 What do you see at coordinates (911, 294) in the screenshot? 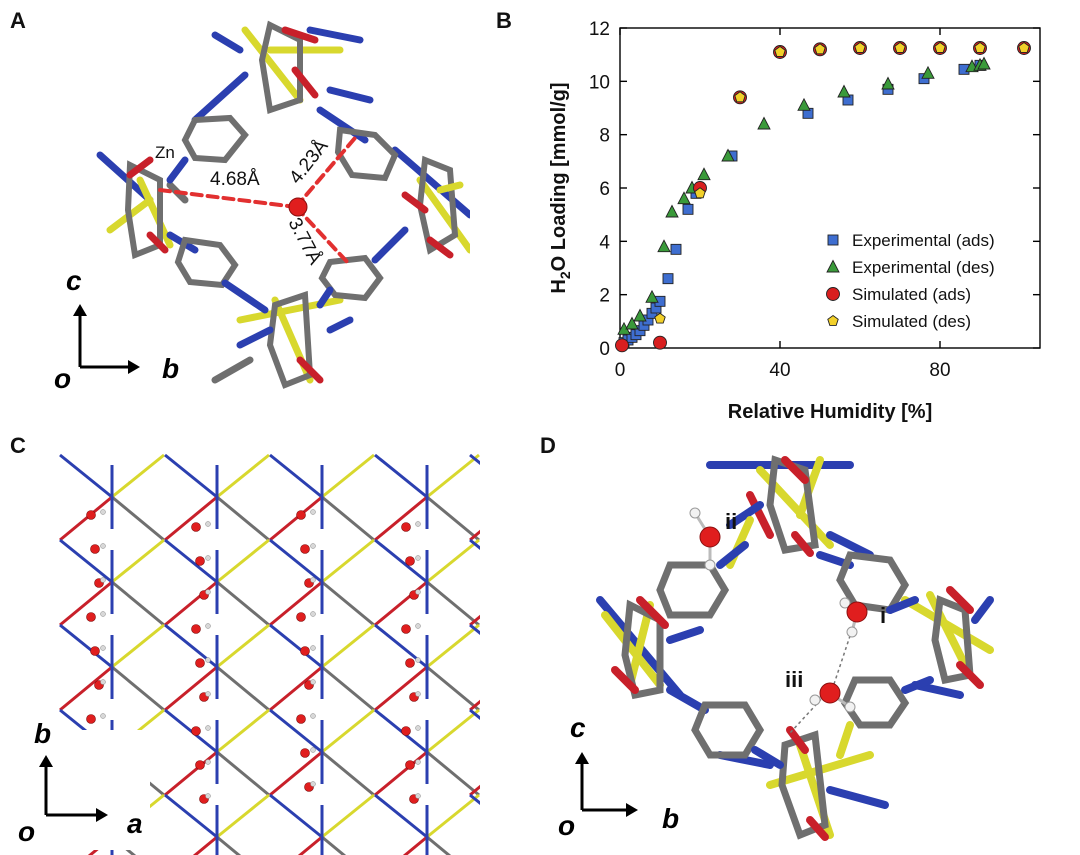
I see `legend-label-simulated-ads: Simulated (ads)` at bounding box center [911, 294].